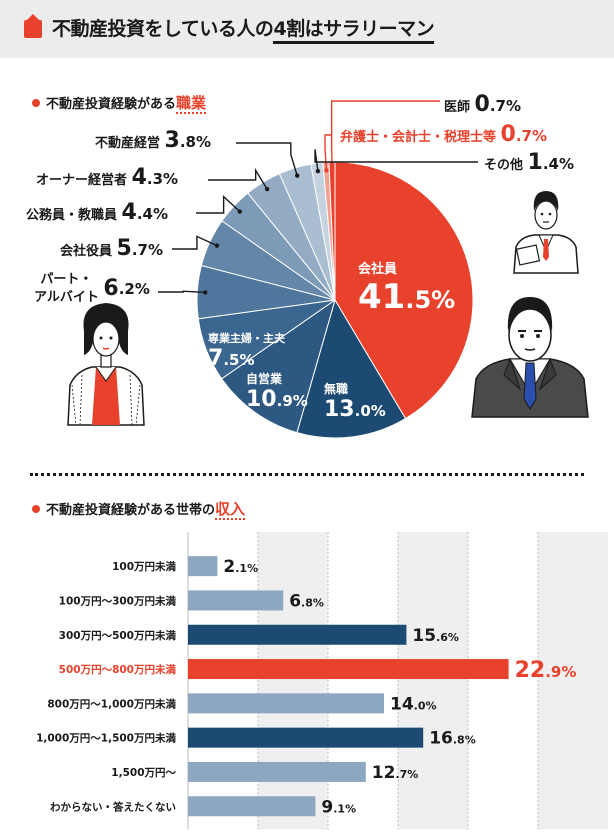 The width and height of the screenshot is (614, 840). I want to click on value-label: 6.8%, so click(306, 601).